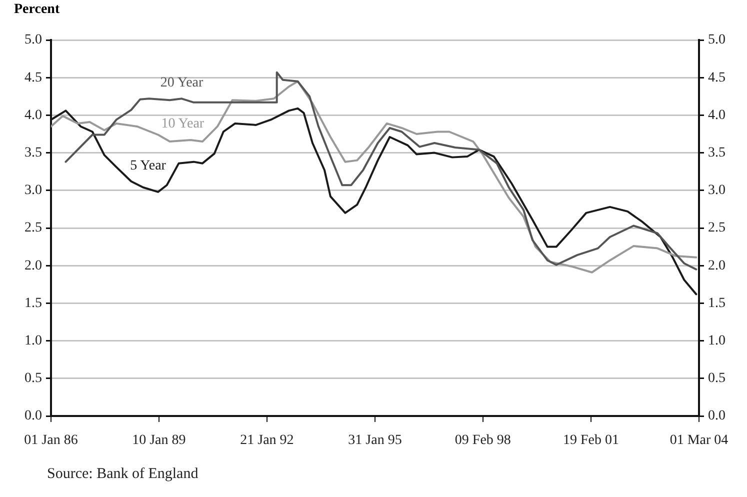 The image size is (747, 497). Describe the element at coordinates (51, 440) in the screenshot. I see `x-tick-label: 01 Jan 86` at that location.